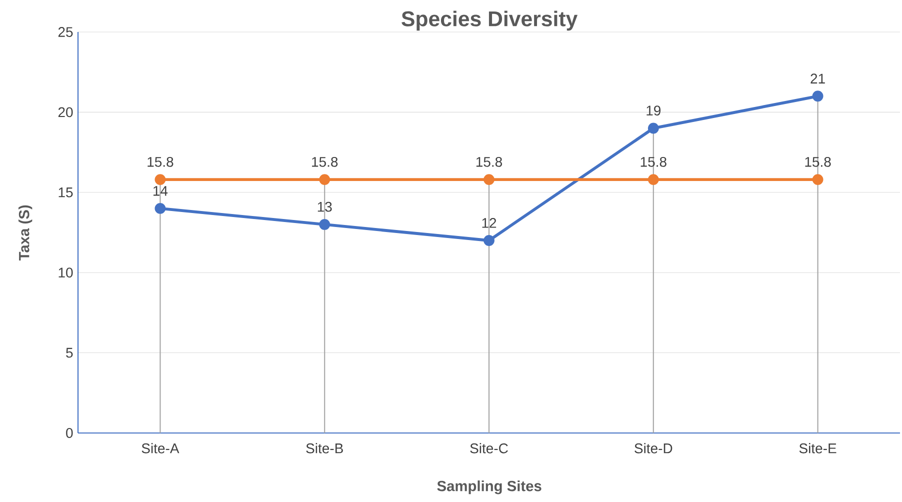 This screenshot has width=902, height=502. Describe the element at coordinates (69, 433) in the screenshot. I see `y-tick-label: 0` at that location.